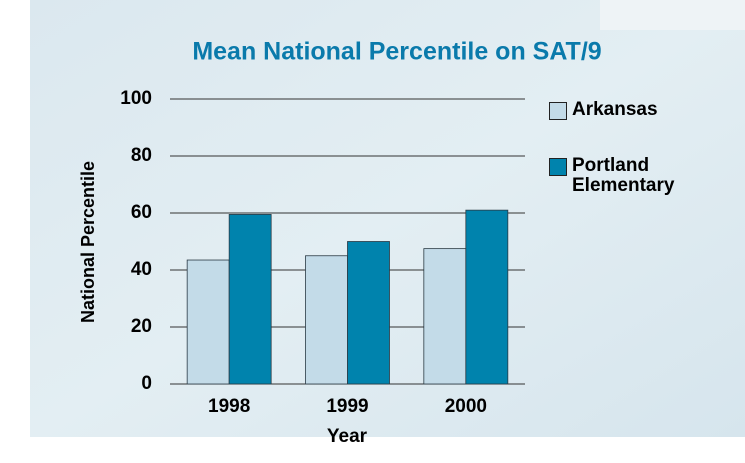 The width and height of the screenshot is (745, 463). What do you see at coordinates (88, 242) in the screenshot?
I see `y-axis-label: National Percentile` at bounding box center [88, 242].